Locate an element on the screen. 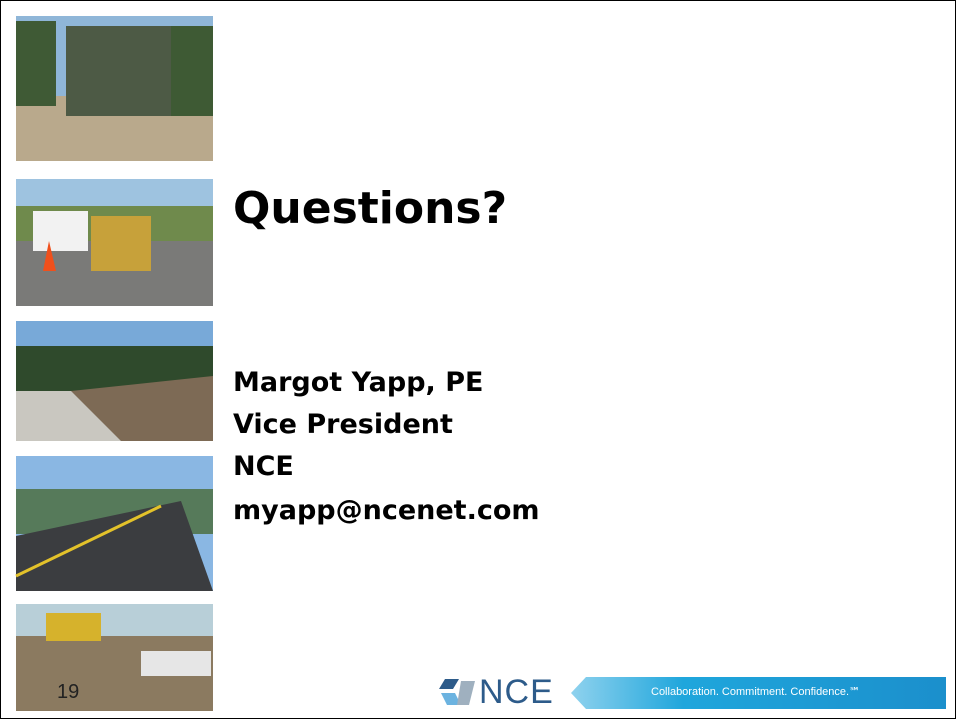 The width and height of the screenshot is (956, 719). contact-company: NCE is located at coordinates (263, 466).